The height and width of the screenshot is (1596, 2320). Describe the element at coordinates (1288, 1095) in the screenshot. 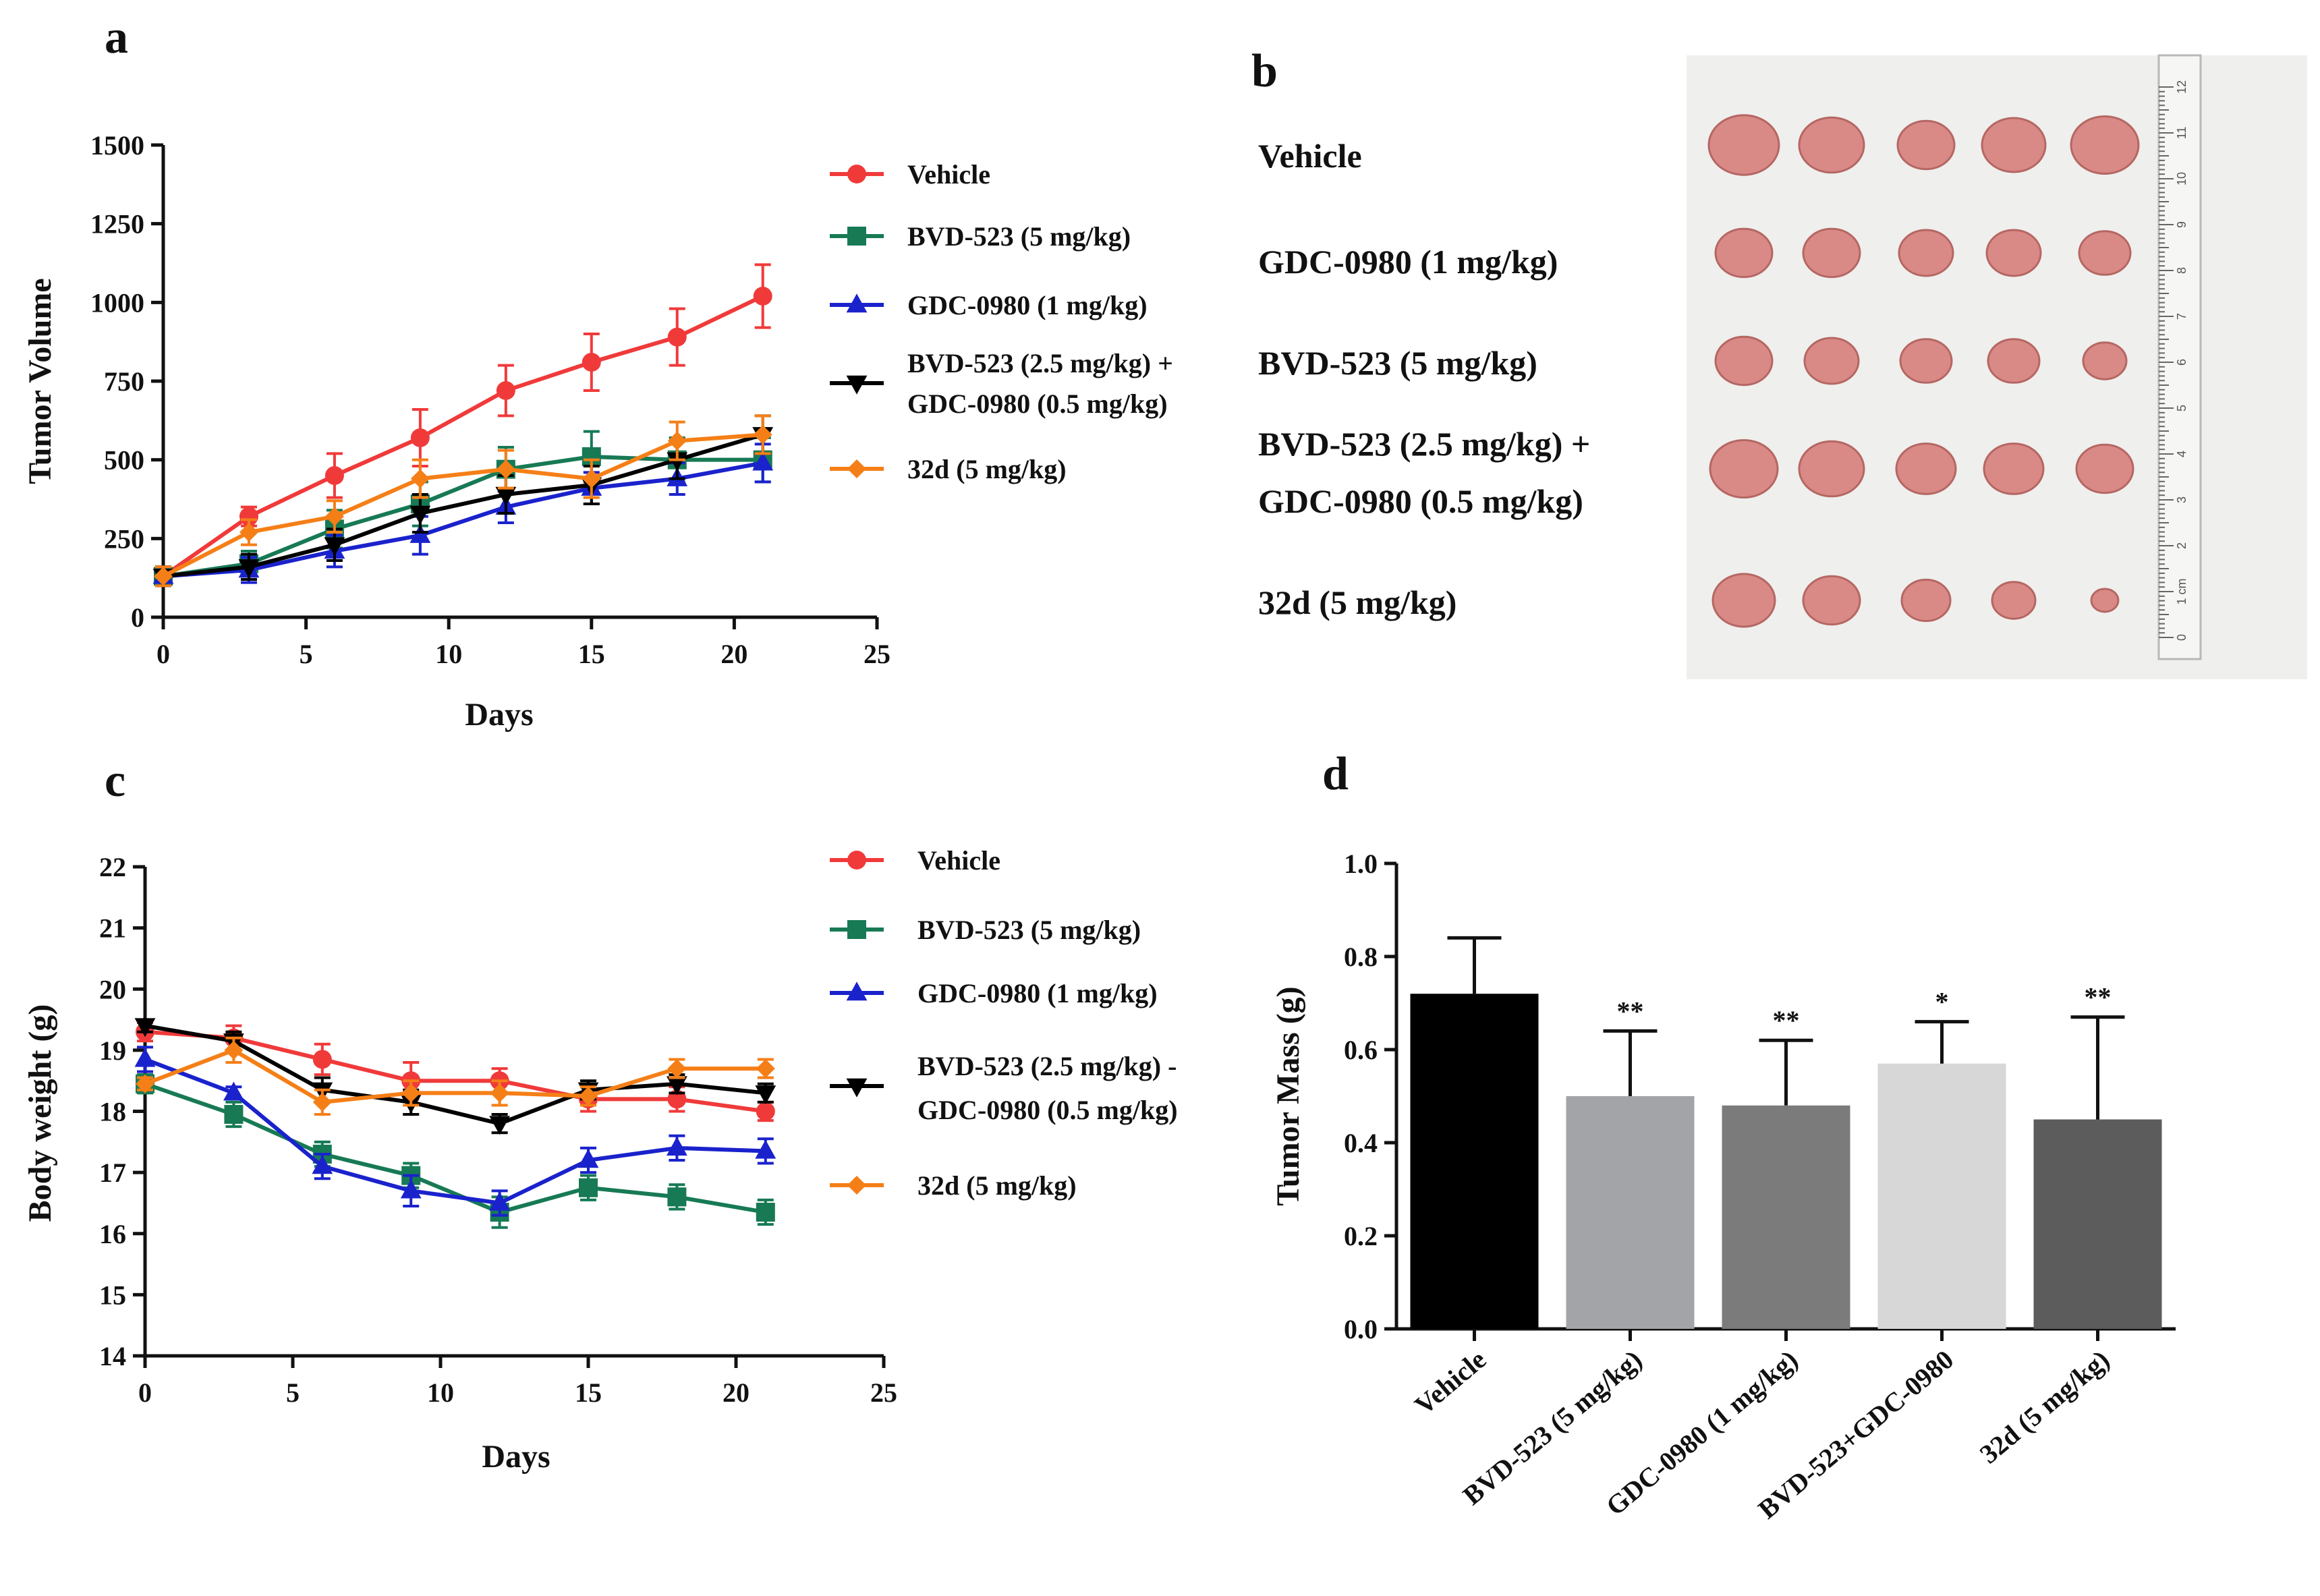

I see `y-axis-label: Tumor Mass (g)` at that location.